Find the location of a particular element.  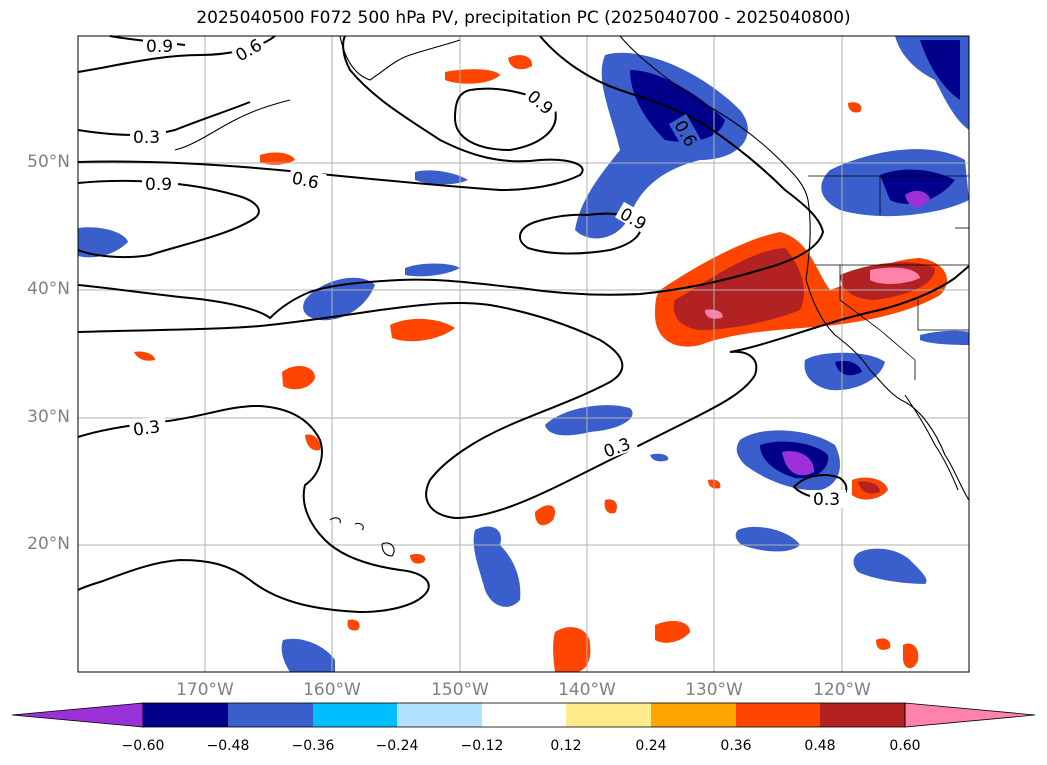

lon-label: 160°W is located at coordinates (332, 690).